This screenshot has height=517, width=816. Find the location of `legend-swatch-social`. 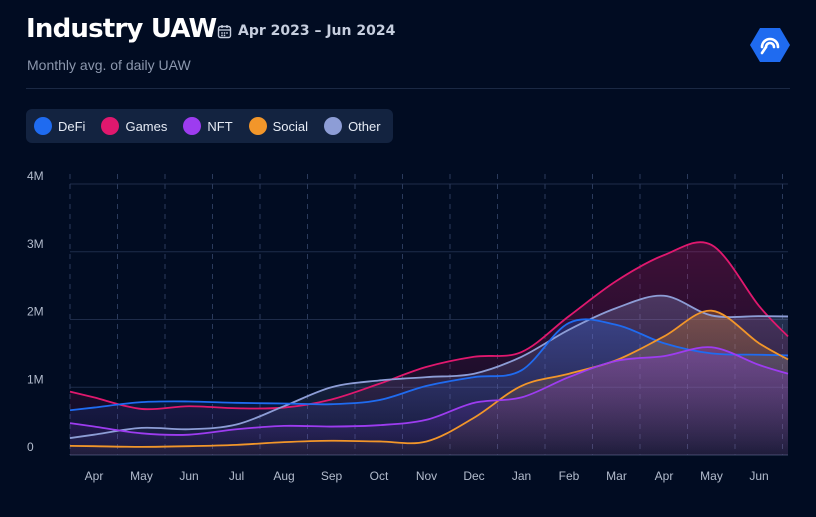

legend-swatch-social is located at coordinates (257, 126).